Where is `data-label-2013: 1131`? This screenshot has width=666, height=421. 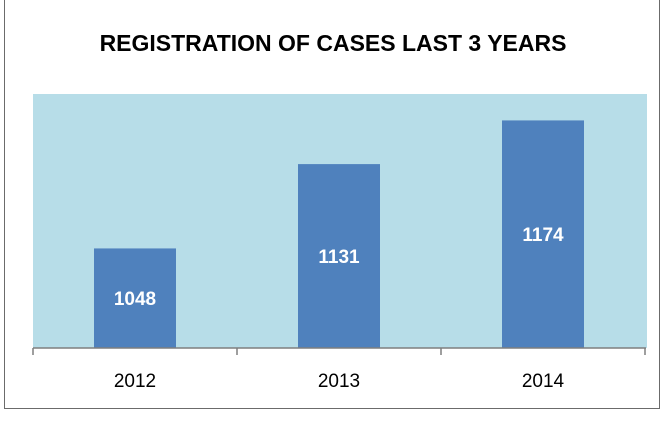
data-label-2013: 1131 is located at coordinates (339, 257).